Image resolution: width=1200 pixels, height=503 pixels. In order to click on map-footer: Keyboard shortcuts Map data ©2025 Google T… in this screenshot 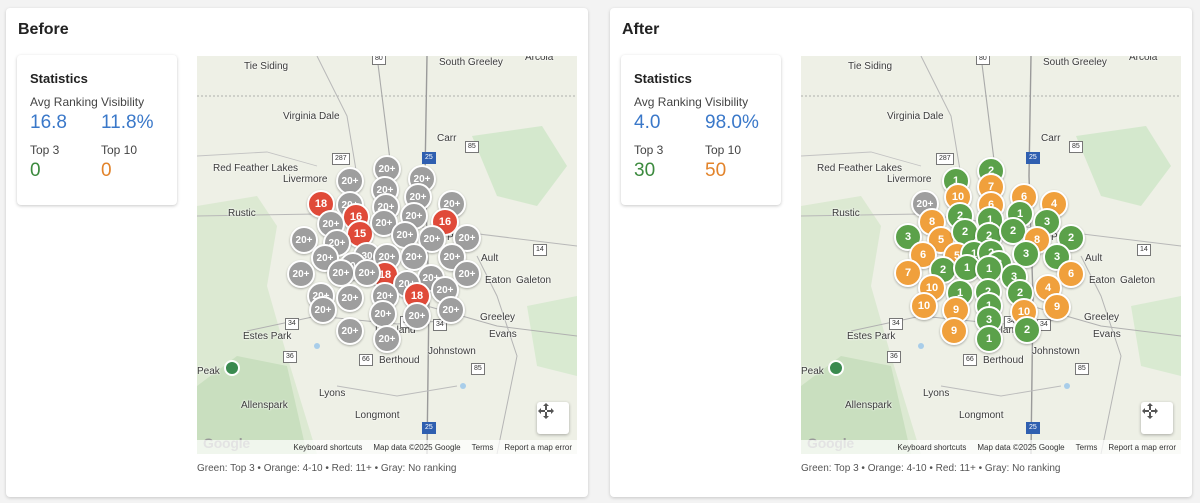, I will do `click(991, 447)`.